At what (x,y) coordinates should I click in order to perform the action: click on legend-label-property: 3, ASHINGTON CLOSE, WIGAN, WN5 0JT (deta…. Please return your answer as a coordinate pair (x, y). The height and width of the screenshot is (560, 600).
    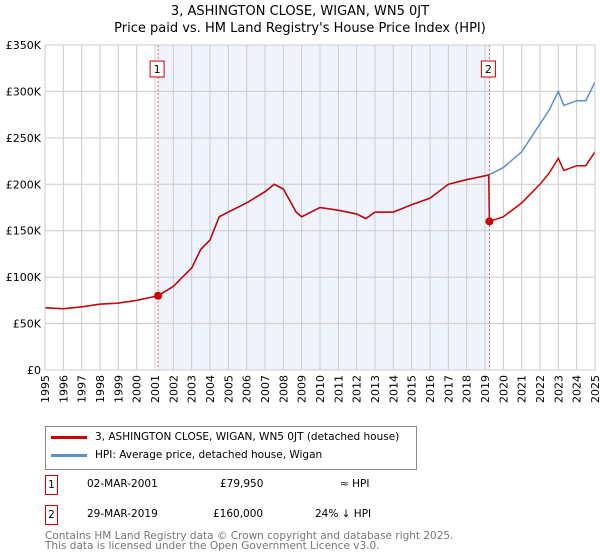
    Looking at the image, I should click on (247, 437).